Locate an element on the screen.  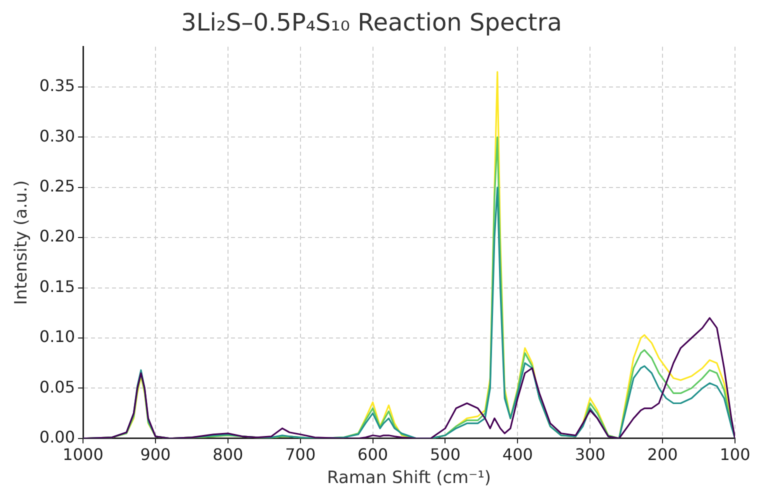
x-tick-label: 700 is located at coordinates (300, 454).